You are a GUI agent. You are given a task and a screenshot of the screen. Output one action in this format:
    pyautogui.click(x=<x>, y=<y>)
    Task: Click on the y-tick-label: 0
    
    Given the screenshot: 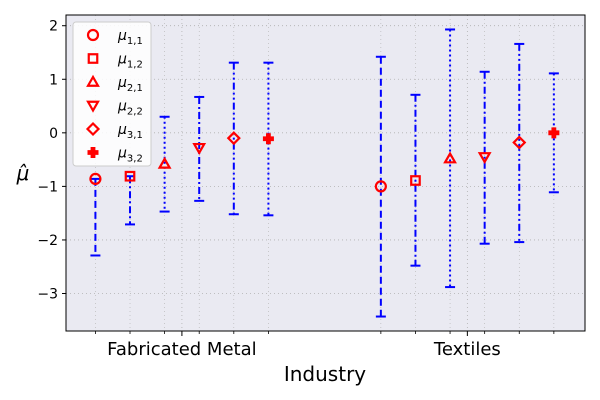 What is the action you would take?
    pyautogui.click(x=53, y=134)
    